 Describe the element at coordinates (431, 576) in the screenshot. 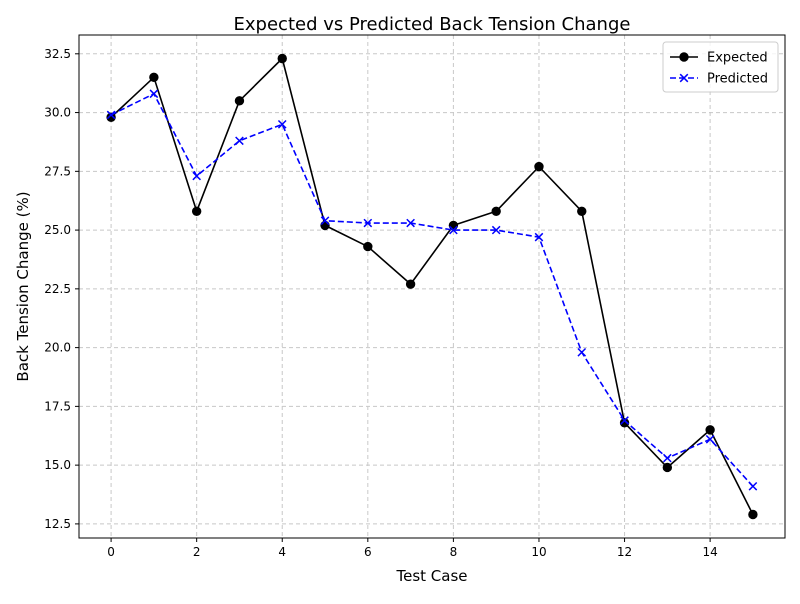

I see `x-axis-label: Test Case` at that location.